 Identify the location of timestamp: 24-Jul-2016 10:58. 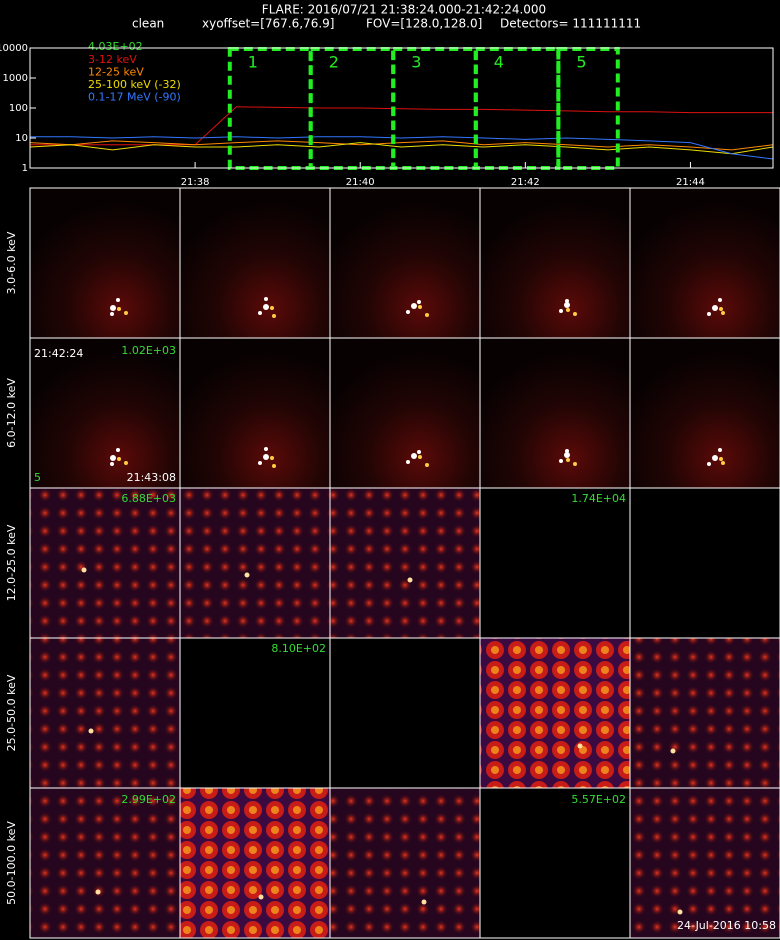
(726, 925).